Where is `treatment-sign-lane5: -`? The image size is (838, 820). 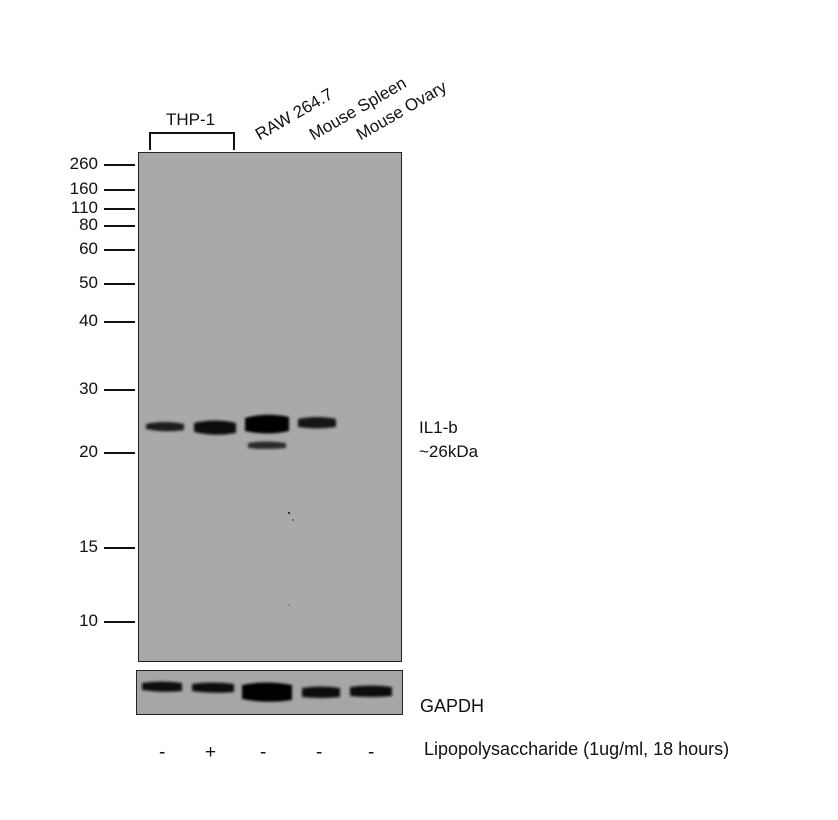 treatment-sign-lane5: - is located at coordinates (371, 752).